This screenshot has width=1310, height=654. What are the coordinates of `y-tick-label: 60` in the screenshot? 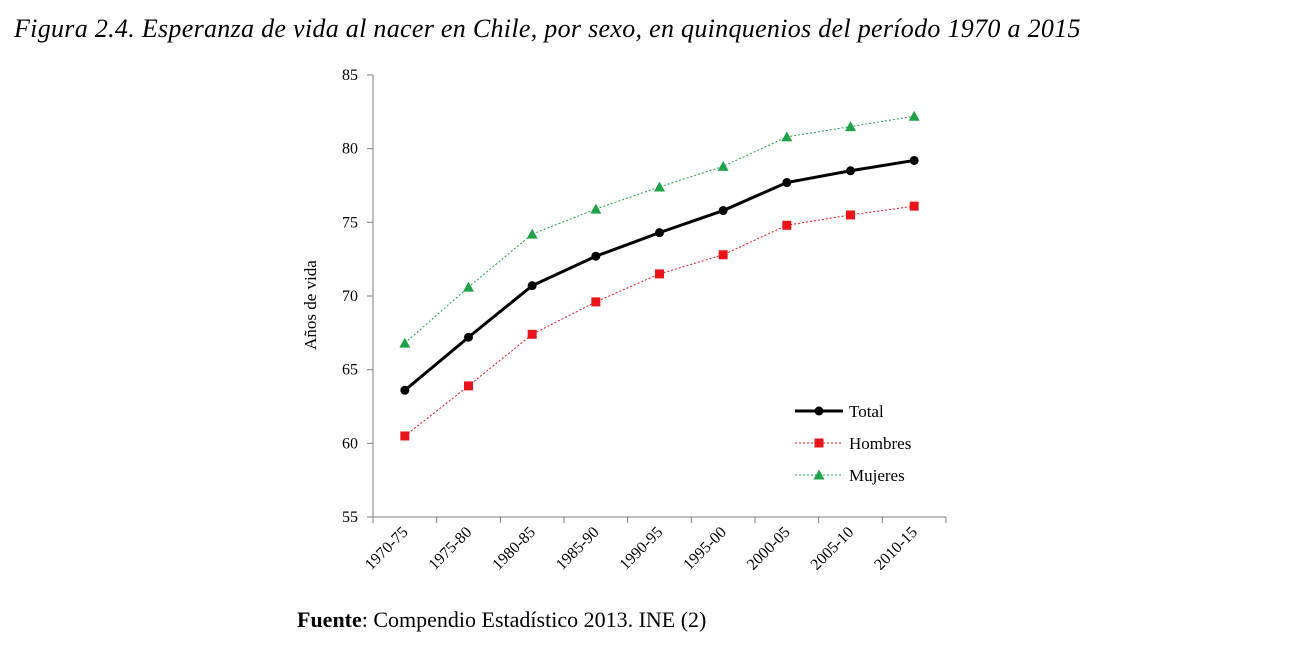 It's located at (350, 443).